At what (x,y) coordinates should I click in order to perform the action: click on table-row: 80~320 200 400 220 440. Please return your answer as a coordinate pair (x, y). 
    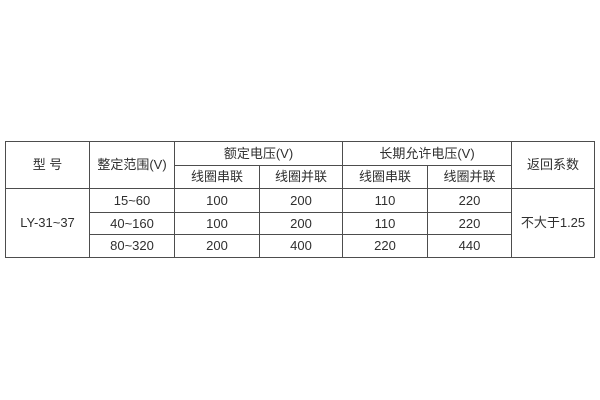
    Looking at the image, I should click on (300, 246).